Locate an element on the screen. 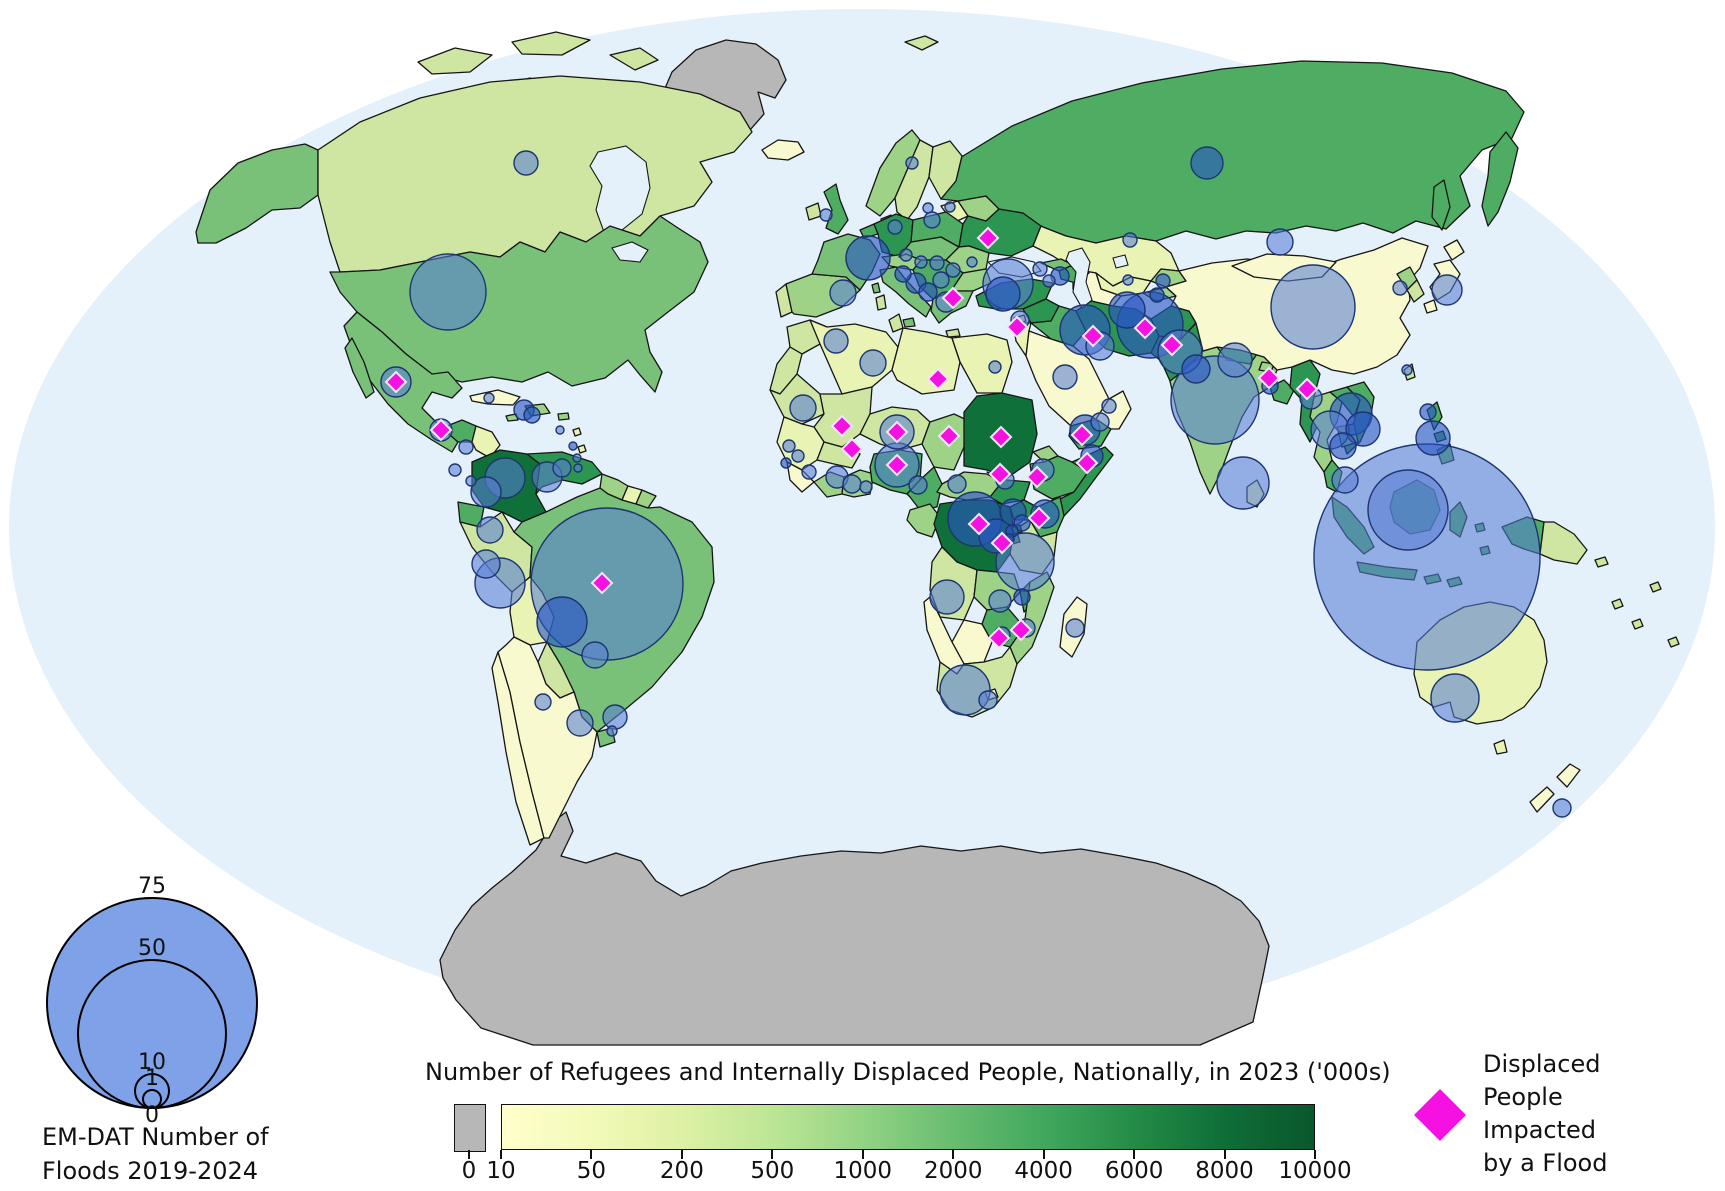  island-svalbard is located at coordinates (921, 43).